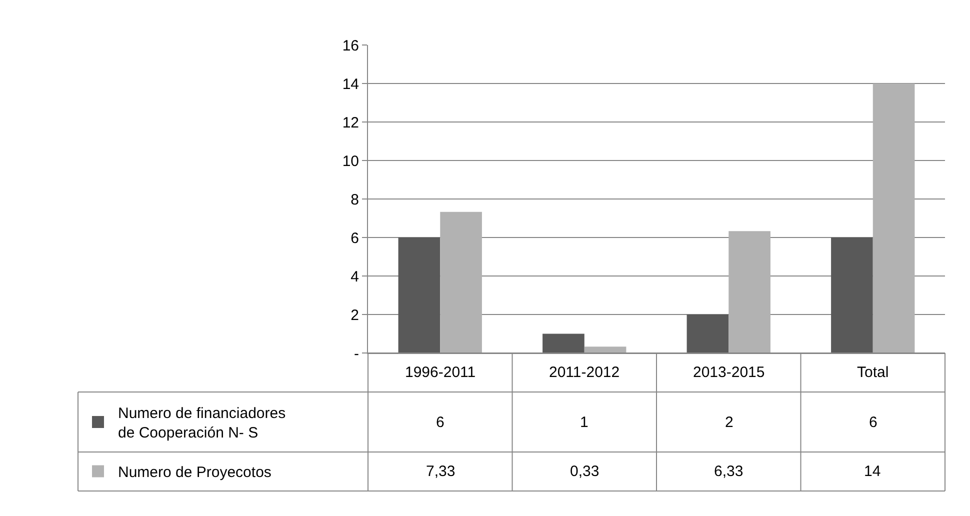 The image size is (970, 516). I want to click on y-tick-label: 12, so click(350, 123).